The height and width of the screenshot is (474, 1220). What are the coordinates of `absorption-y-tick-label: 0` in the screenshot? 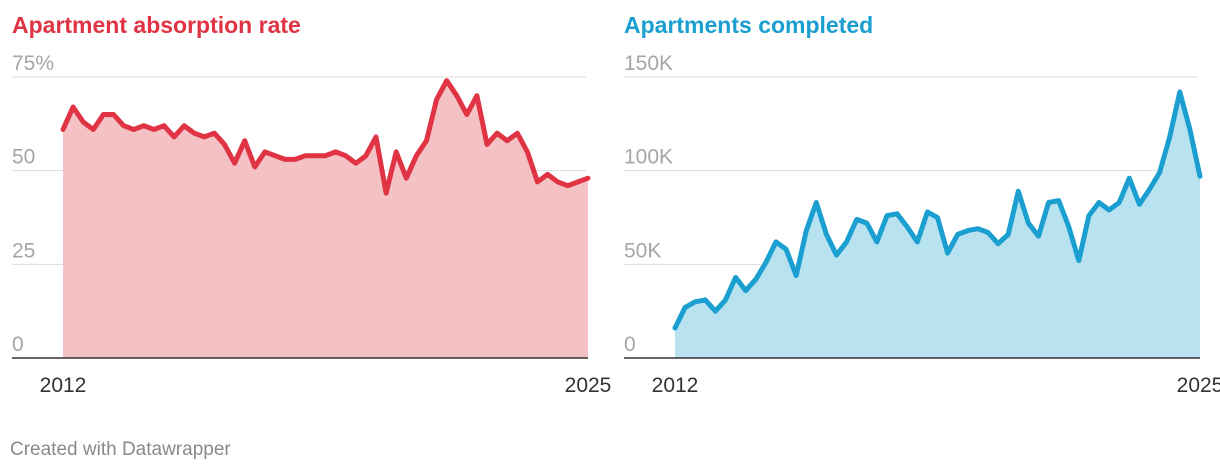 It's located at (18, 344).